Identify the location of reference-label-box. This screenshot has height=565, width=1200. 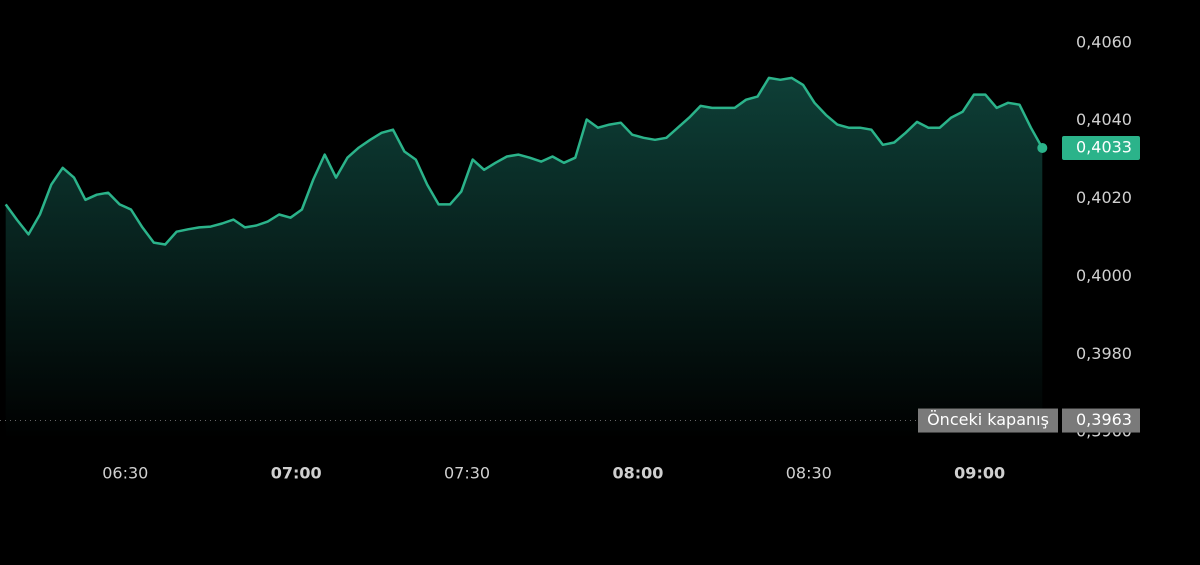
(988, 420).